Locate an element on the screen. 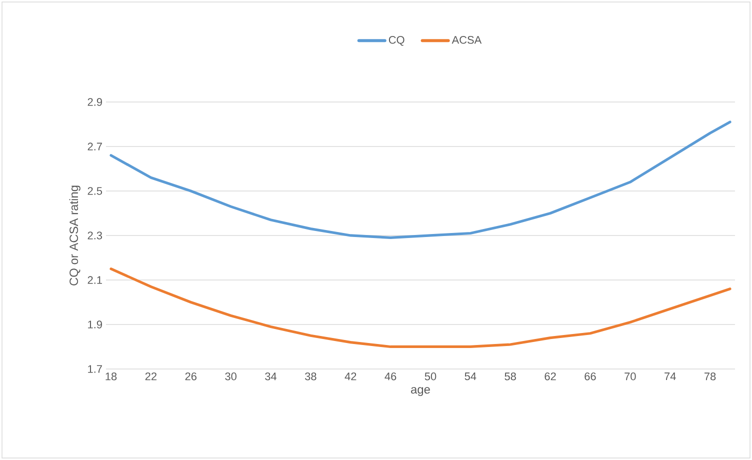 The width and height of the screenshot is (752, 460). x-tick-label: 18 is located at coordinates (111, 376).